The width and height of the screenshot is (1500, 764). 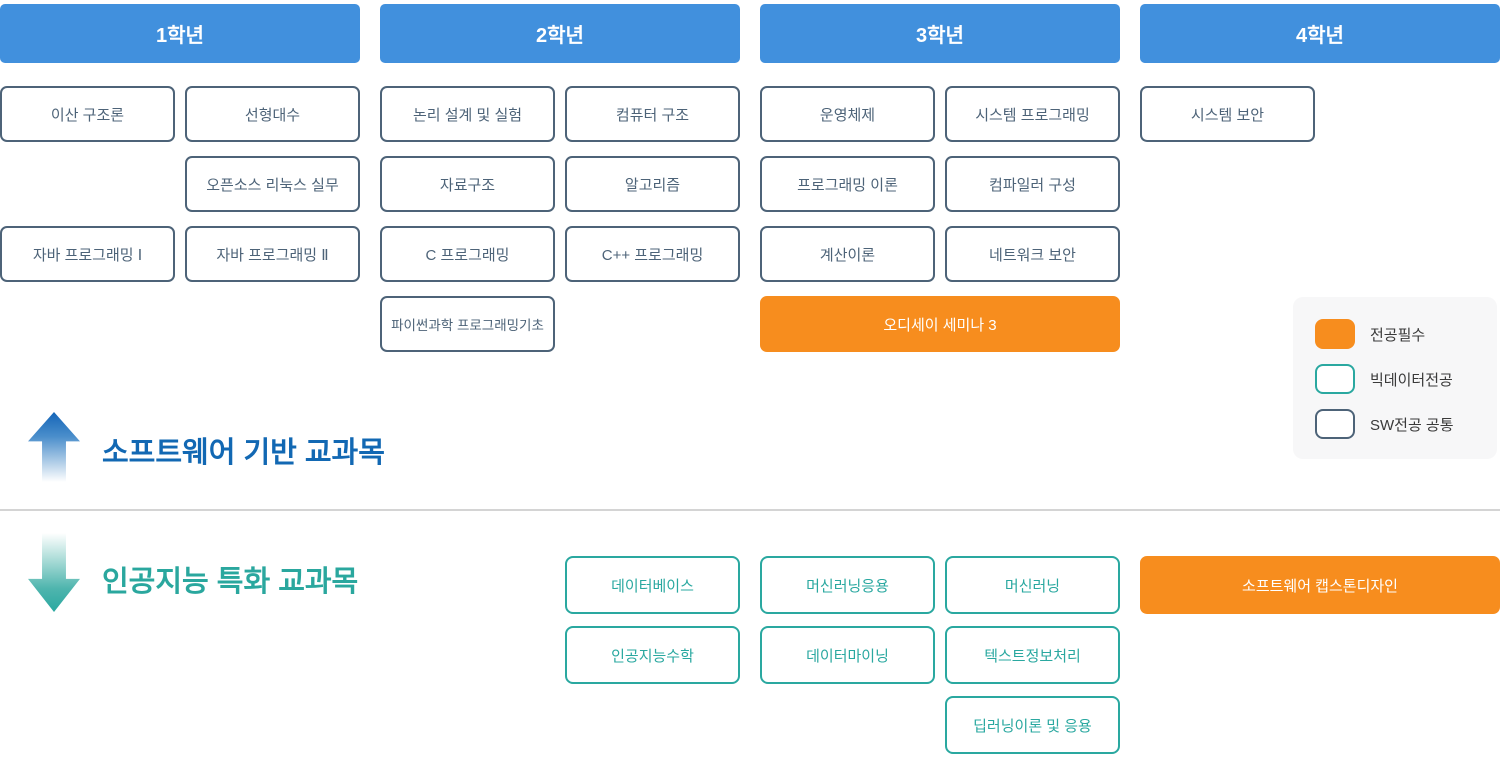 I want to click on legend-item-bigdata: 빅데이터전공, so click(x=1406, y=379).